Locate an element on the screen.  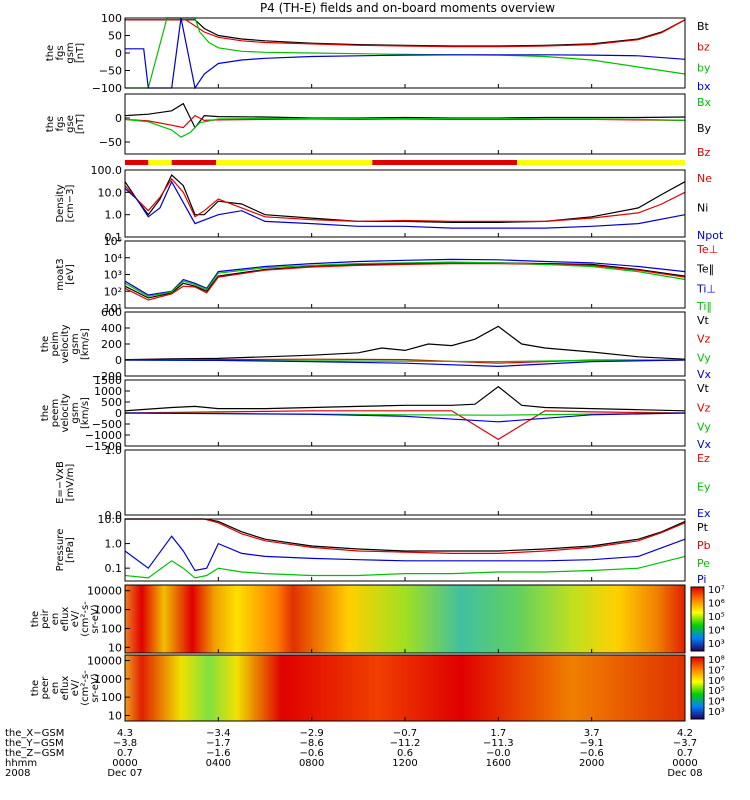
y-tick-label: 10⁴ is located at coordinates (113, 258).